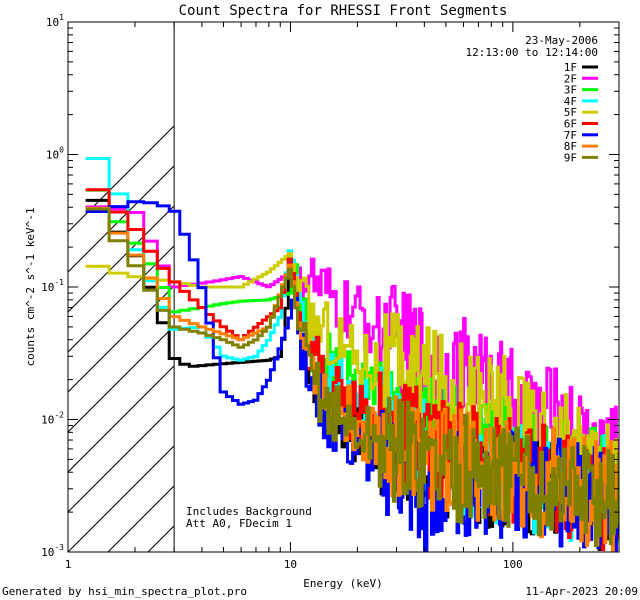 The width and height of the screenshot is (640, 600). Describe the element at coordinates (343, 11) in the screenshot. I see `chart-title: Count Spectra for RHESSI Front Segments` at that location.